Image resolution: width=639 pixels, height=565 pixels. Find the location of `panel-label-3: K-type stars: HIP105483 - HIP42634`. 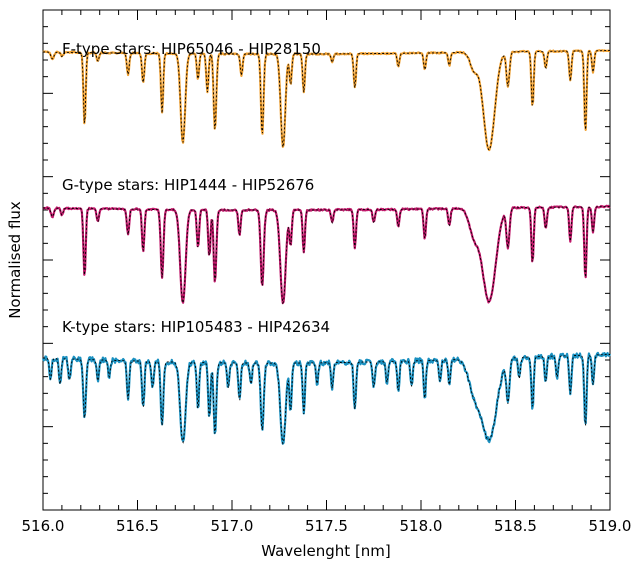

panel-label-3: K-type stars: HIP105483 - HIP42634 is located at coordinates (196, 327).